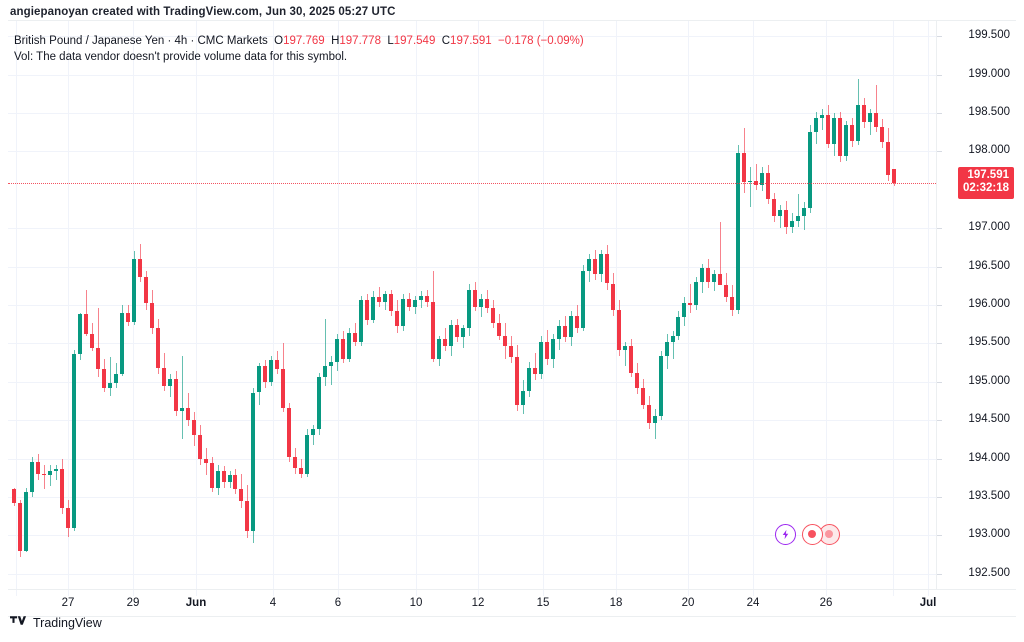 The width and height of the screenshot is (1024, 642). Describe the element at coordinates (989, 342) in the screenshot. I see `price-axis-label: 195.500` at that location.